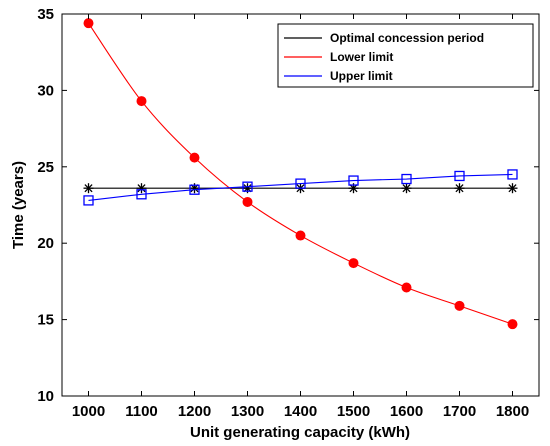 This screenshot has width=550, height=446. I want to click on x-tick-label: 1100, so click(141, 411).